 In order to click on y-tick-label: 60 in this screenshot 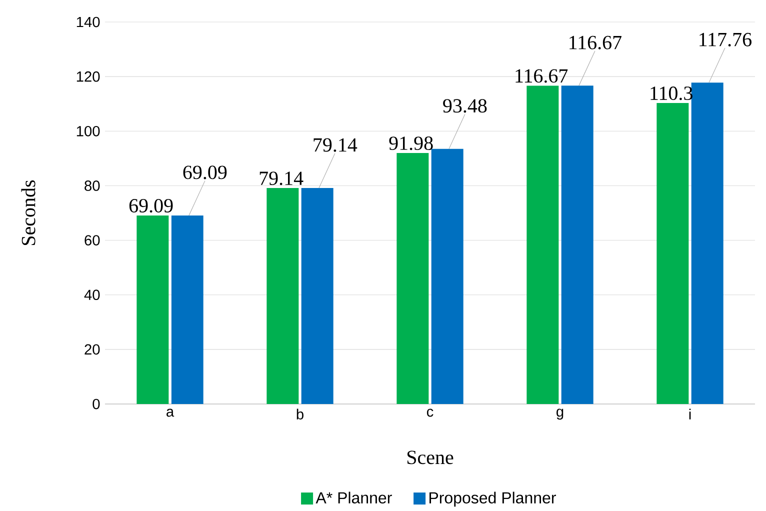, I will do `click(92, 240)`.